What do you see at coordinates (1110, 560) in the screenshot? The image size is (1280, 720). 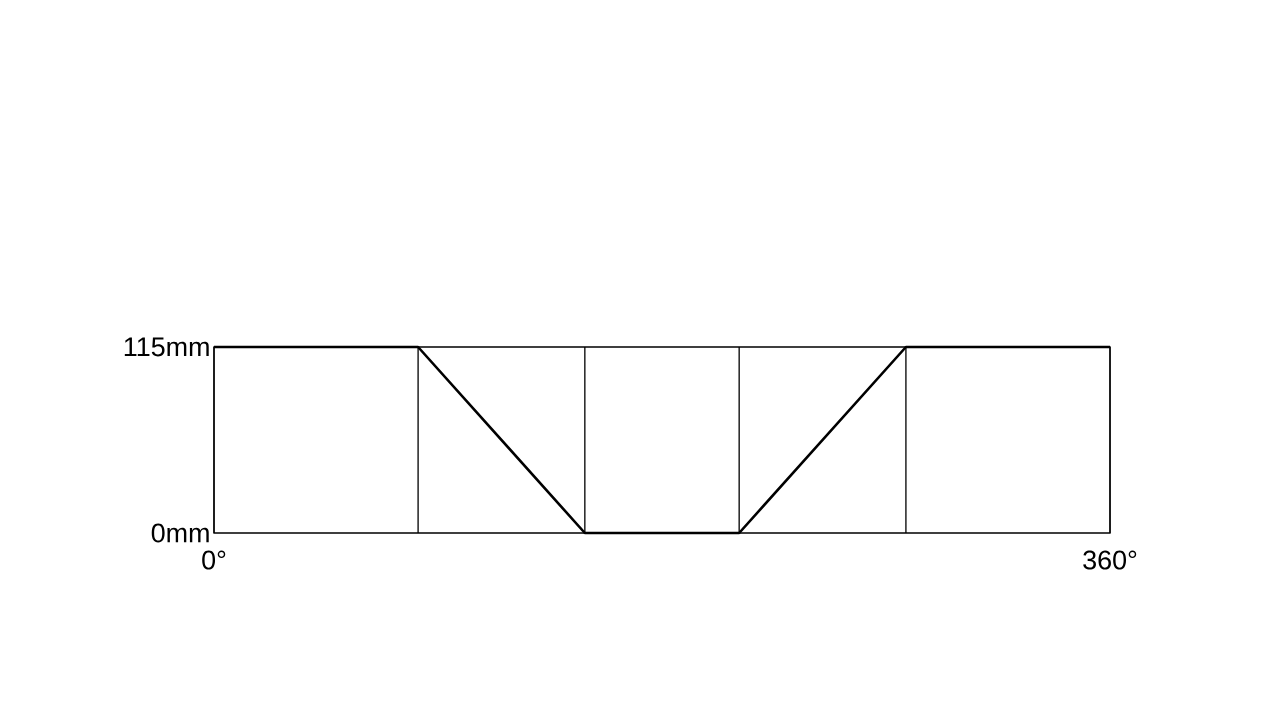 I see `x-tick-label: 360°` at bounding box center [1110, 560].